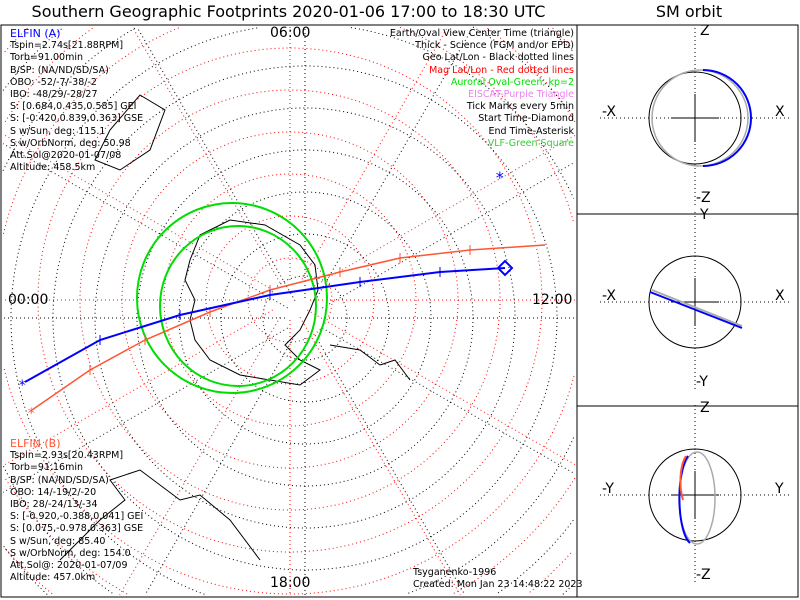  What do you see at coordinates (702, 382) in the screenshot?
I see `sm-axis-label-bottom: -Y` at bounding box center [702, 382].